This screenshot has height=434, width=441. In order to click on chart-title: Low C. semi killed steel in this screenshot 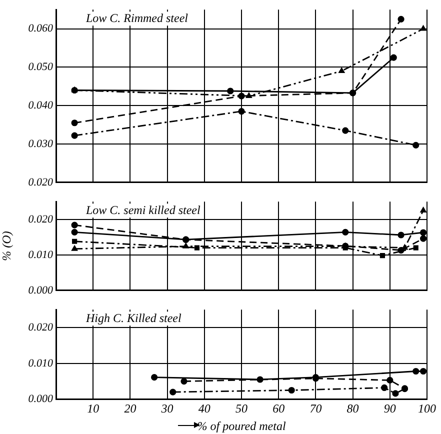, I will do `click(143, 209)`.